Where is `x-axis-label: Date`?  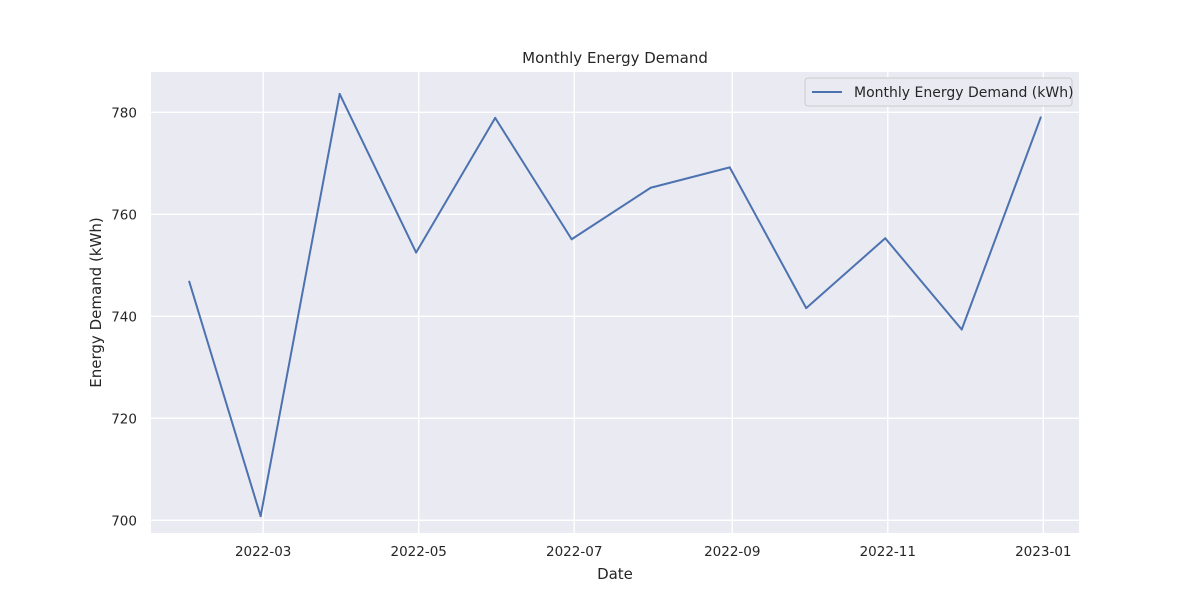 x-axis-label: Date is located at coordinates (615, 574).